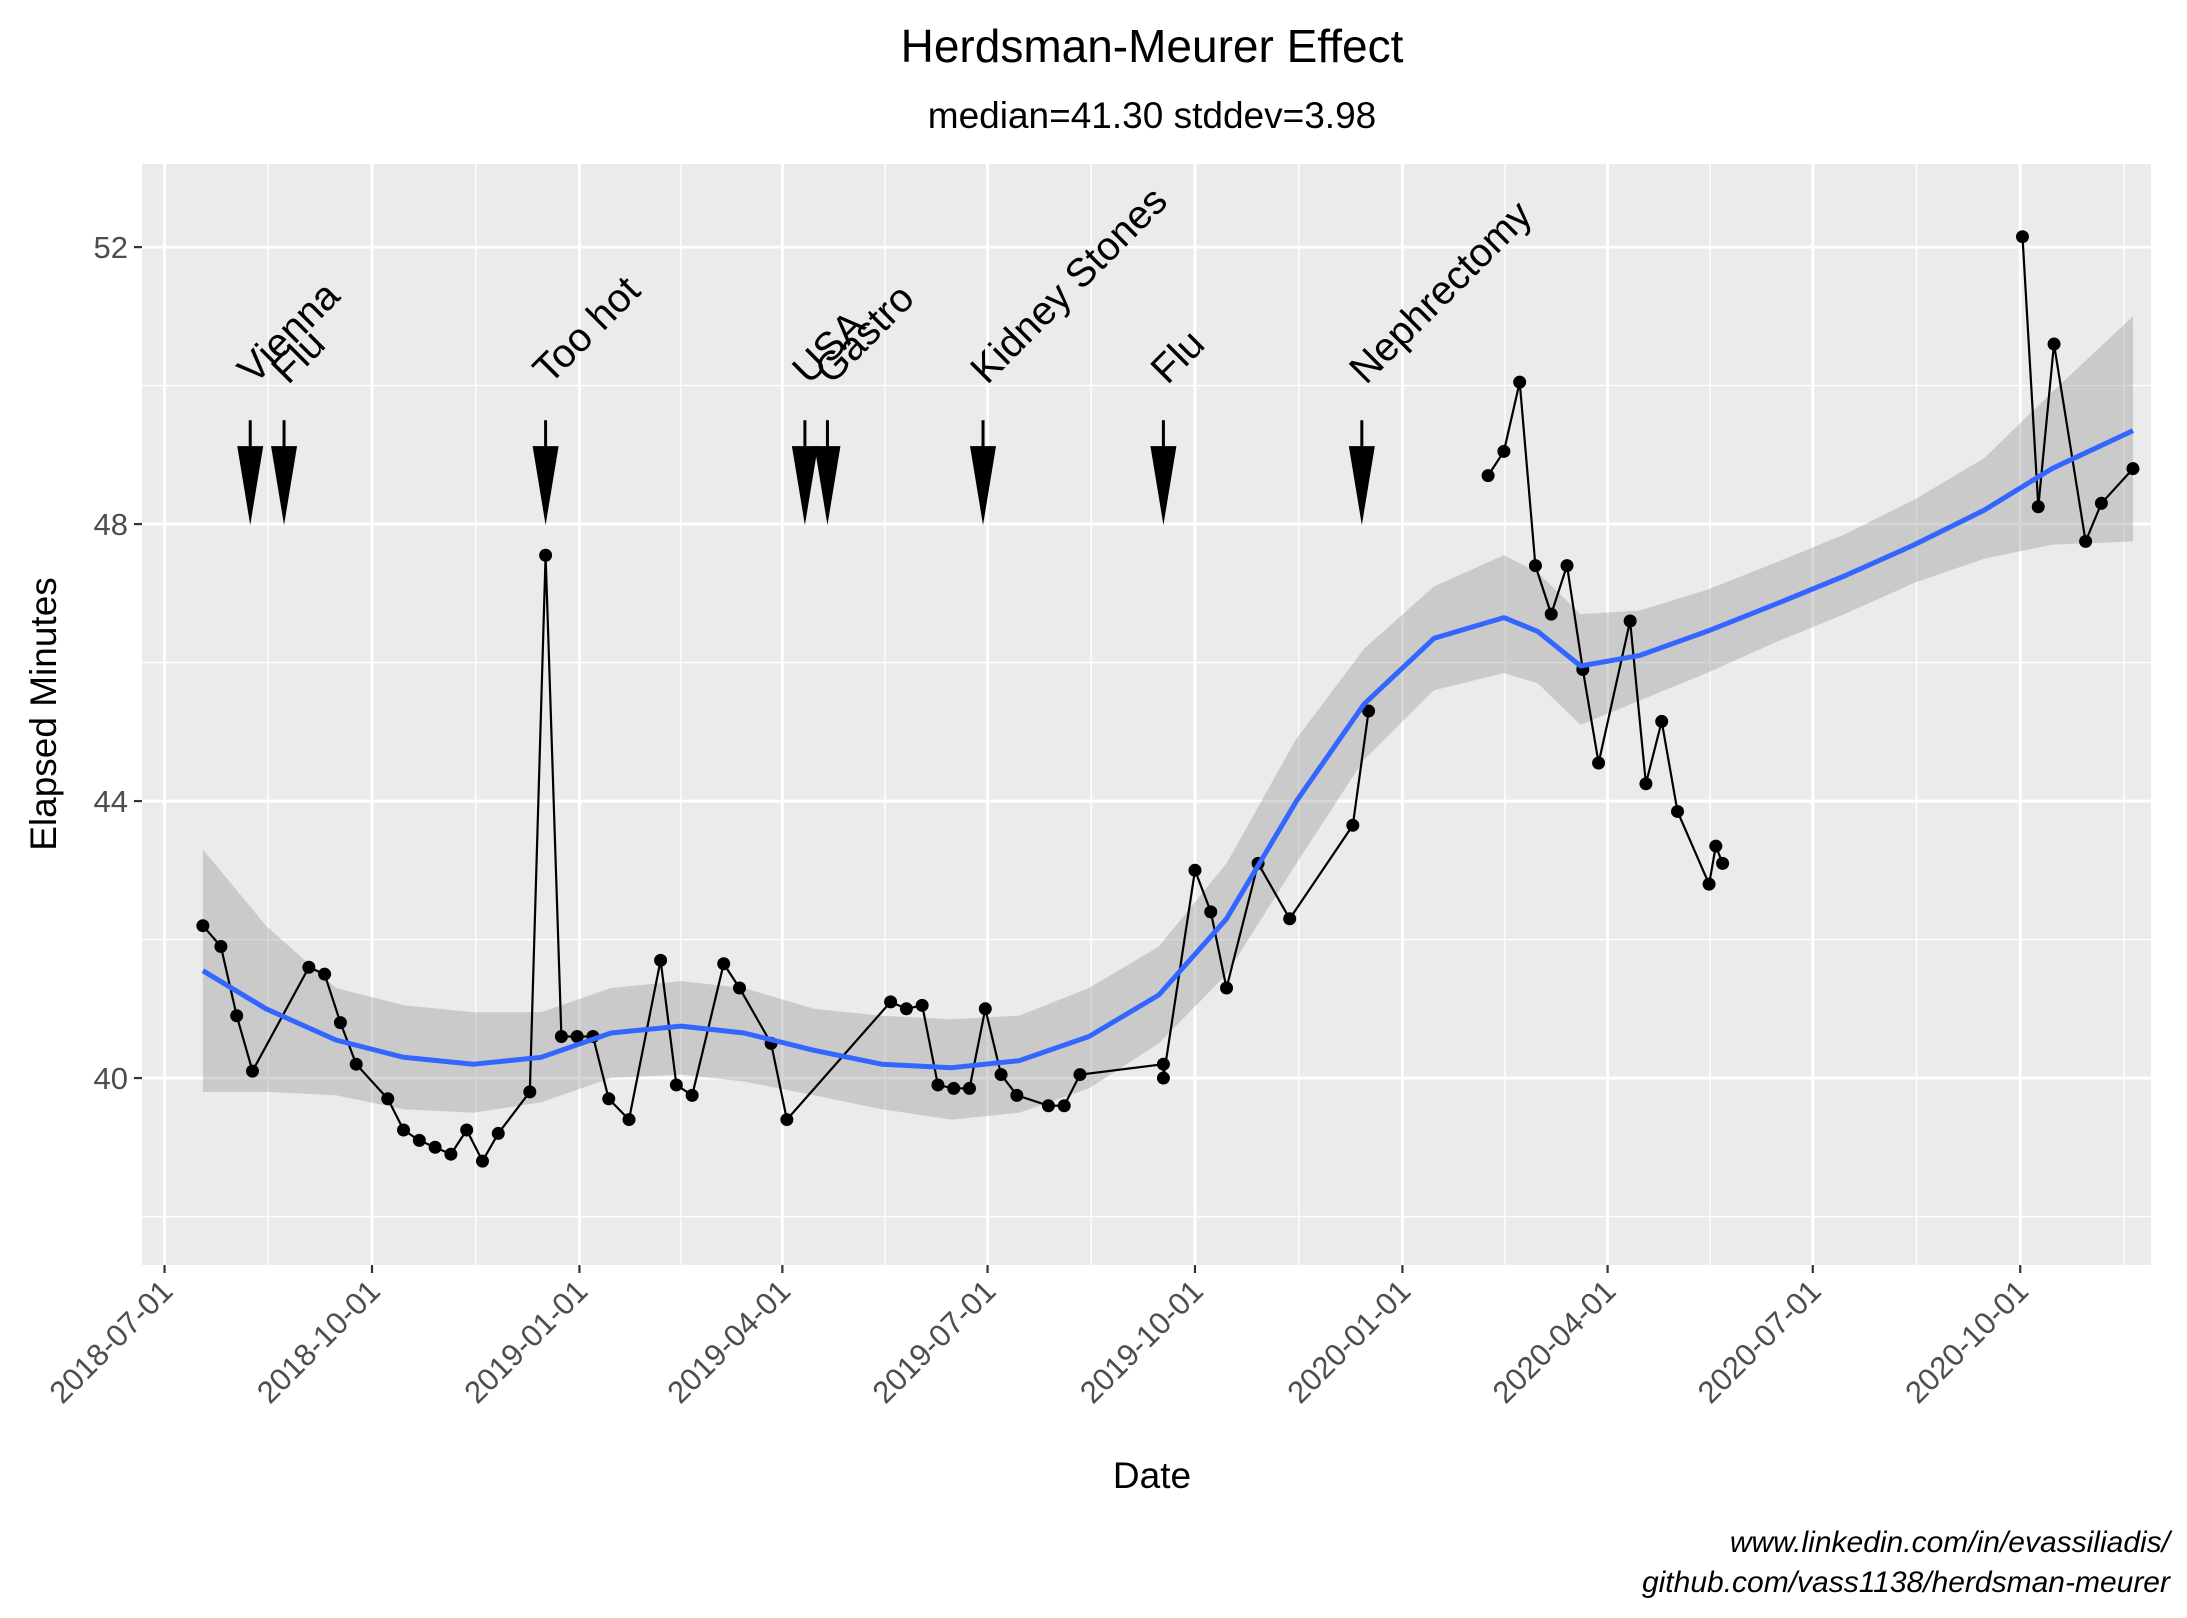  What do you see at coordinates (111, 801) in the screenshot?
I see `y-tick-label: 44` at bounding box center [111, 801].